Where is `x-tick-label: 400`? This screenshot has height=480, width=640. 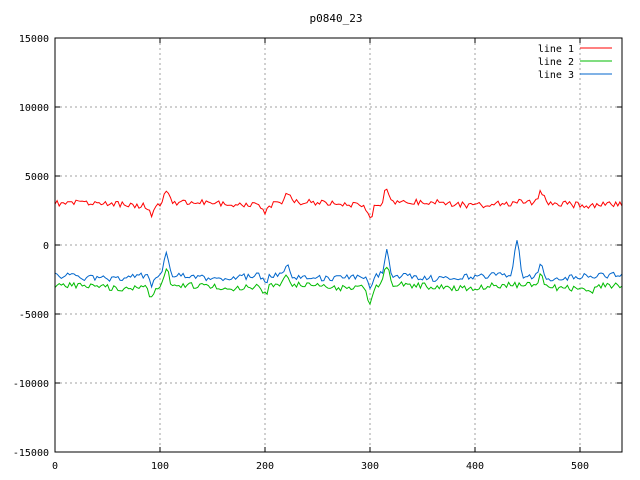
x-tick-label: 400 is located at coordinates (475, 466).